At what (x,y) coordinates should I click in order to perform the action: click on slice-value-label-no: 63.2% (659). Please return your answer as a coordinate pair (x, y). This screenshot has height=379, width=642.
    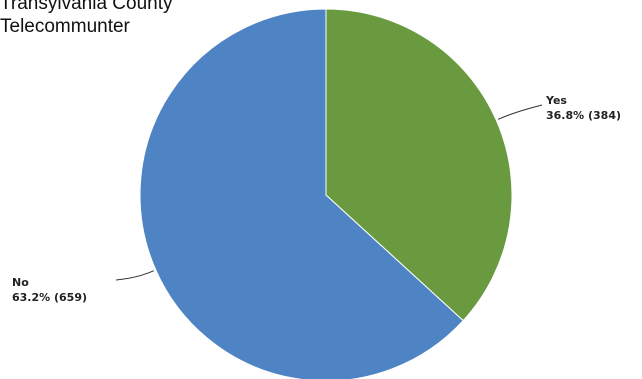
    Looking at the image, I should click on (49, 297).